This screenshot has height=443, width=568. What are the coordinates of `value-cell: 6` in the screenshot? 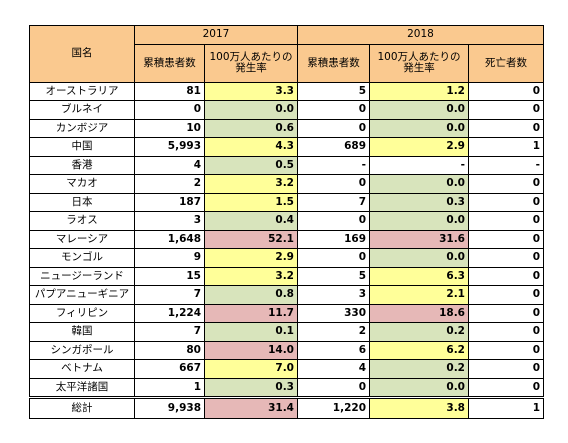 It's located at (333, 350).